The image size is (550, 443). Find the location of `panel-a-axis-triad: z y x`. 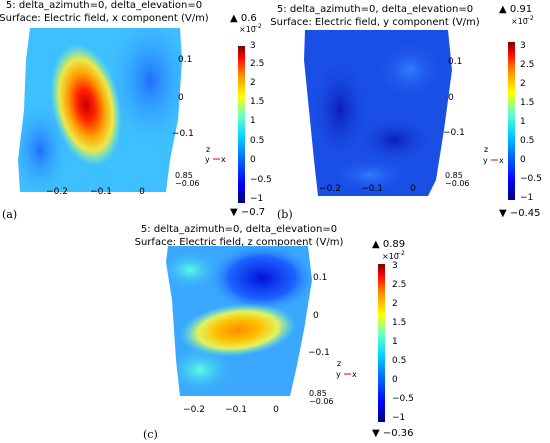

panel-a-axis-triad: z y x is located at coordinates (215, 154).